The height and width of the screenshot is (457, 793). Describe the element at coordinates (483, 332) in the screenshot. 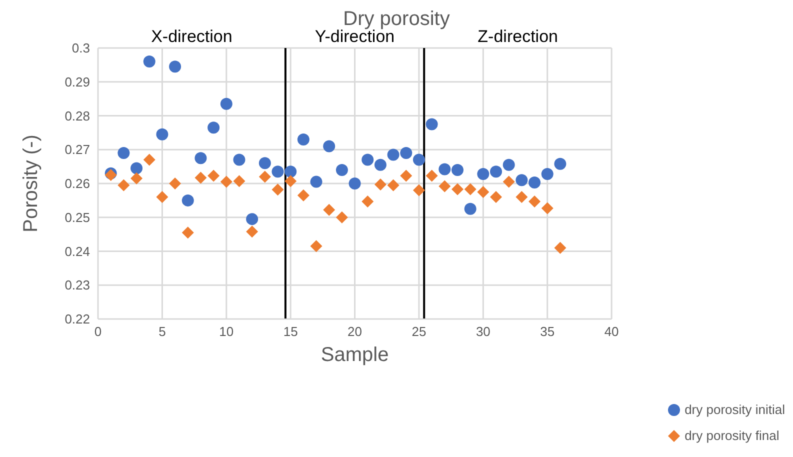

I see `x-tick-label: 30` at that location.